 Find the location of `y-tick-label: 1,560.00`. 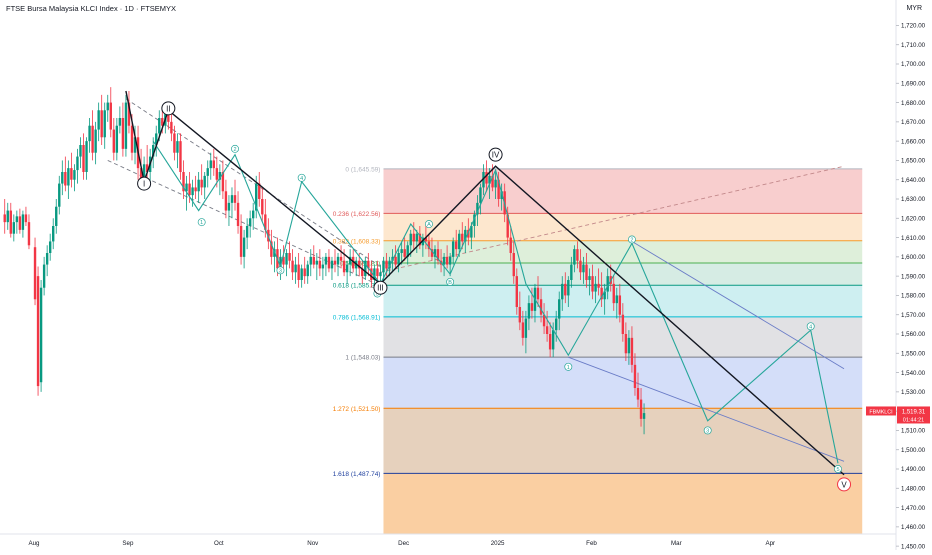

y-tick-label: 1,560.00 is located at coordinates (913, 334).